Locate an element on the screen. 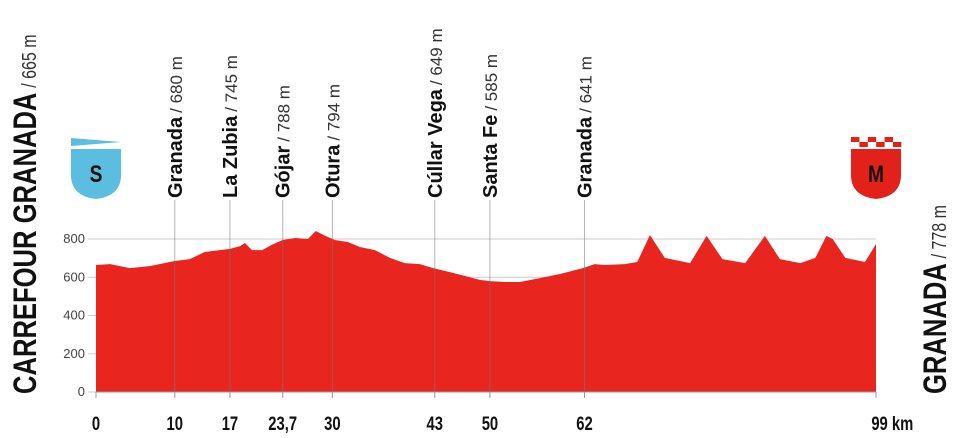 This screenshot has width=960, height=438. start-icon-letter: S is located at coordinates (96, 174).